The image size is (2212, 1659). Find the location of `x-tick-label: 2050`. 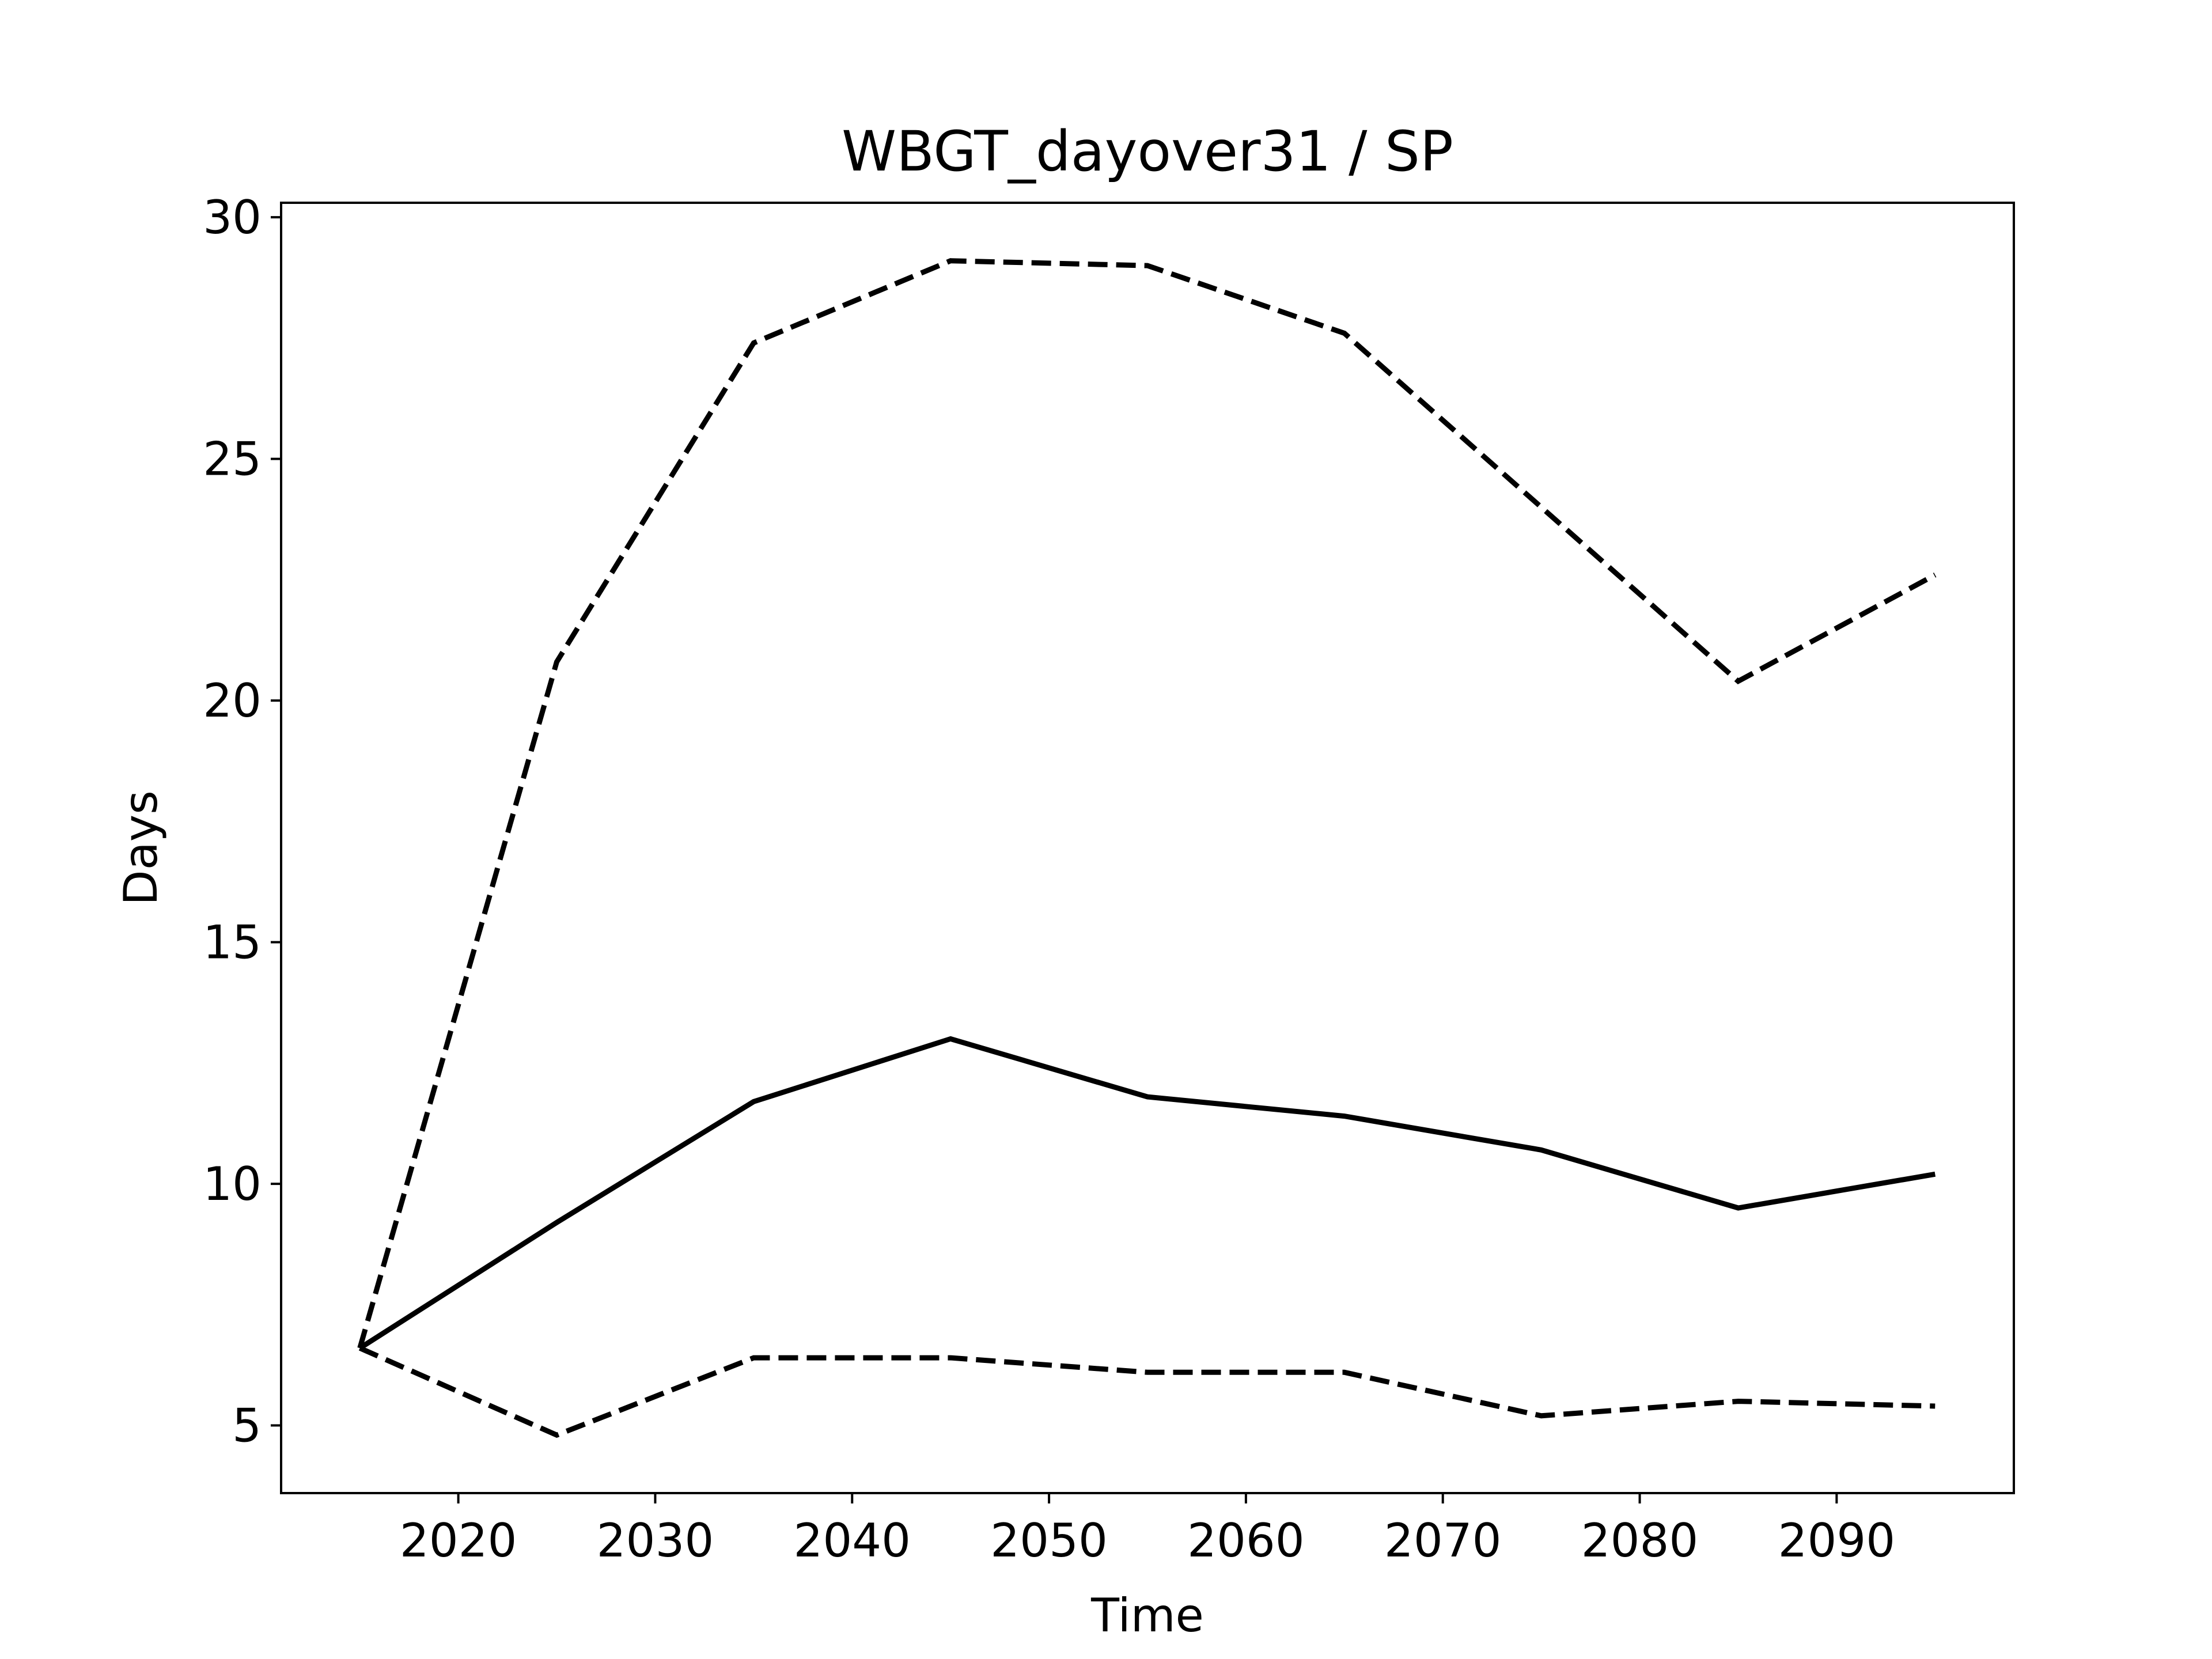

x-tick-label: 2050 is located at coordinates (1049, 1540).